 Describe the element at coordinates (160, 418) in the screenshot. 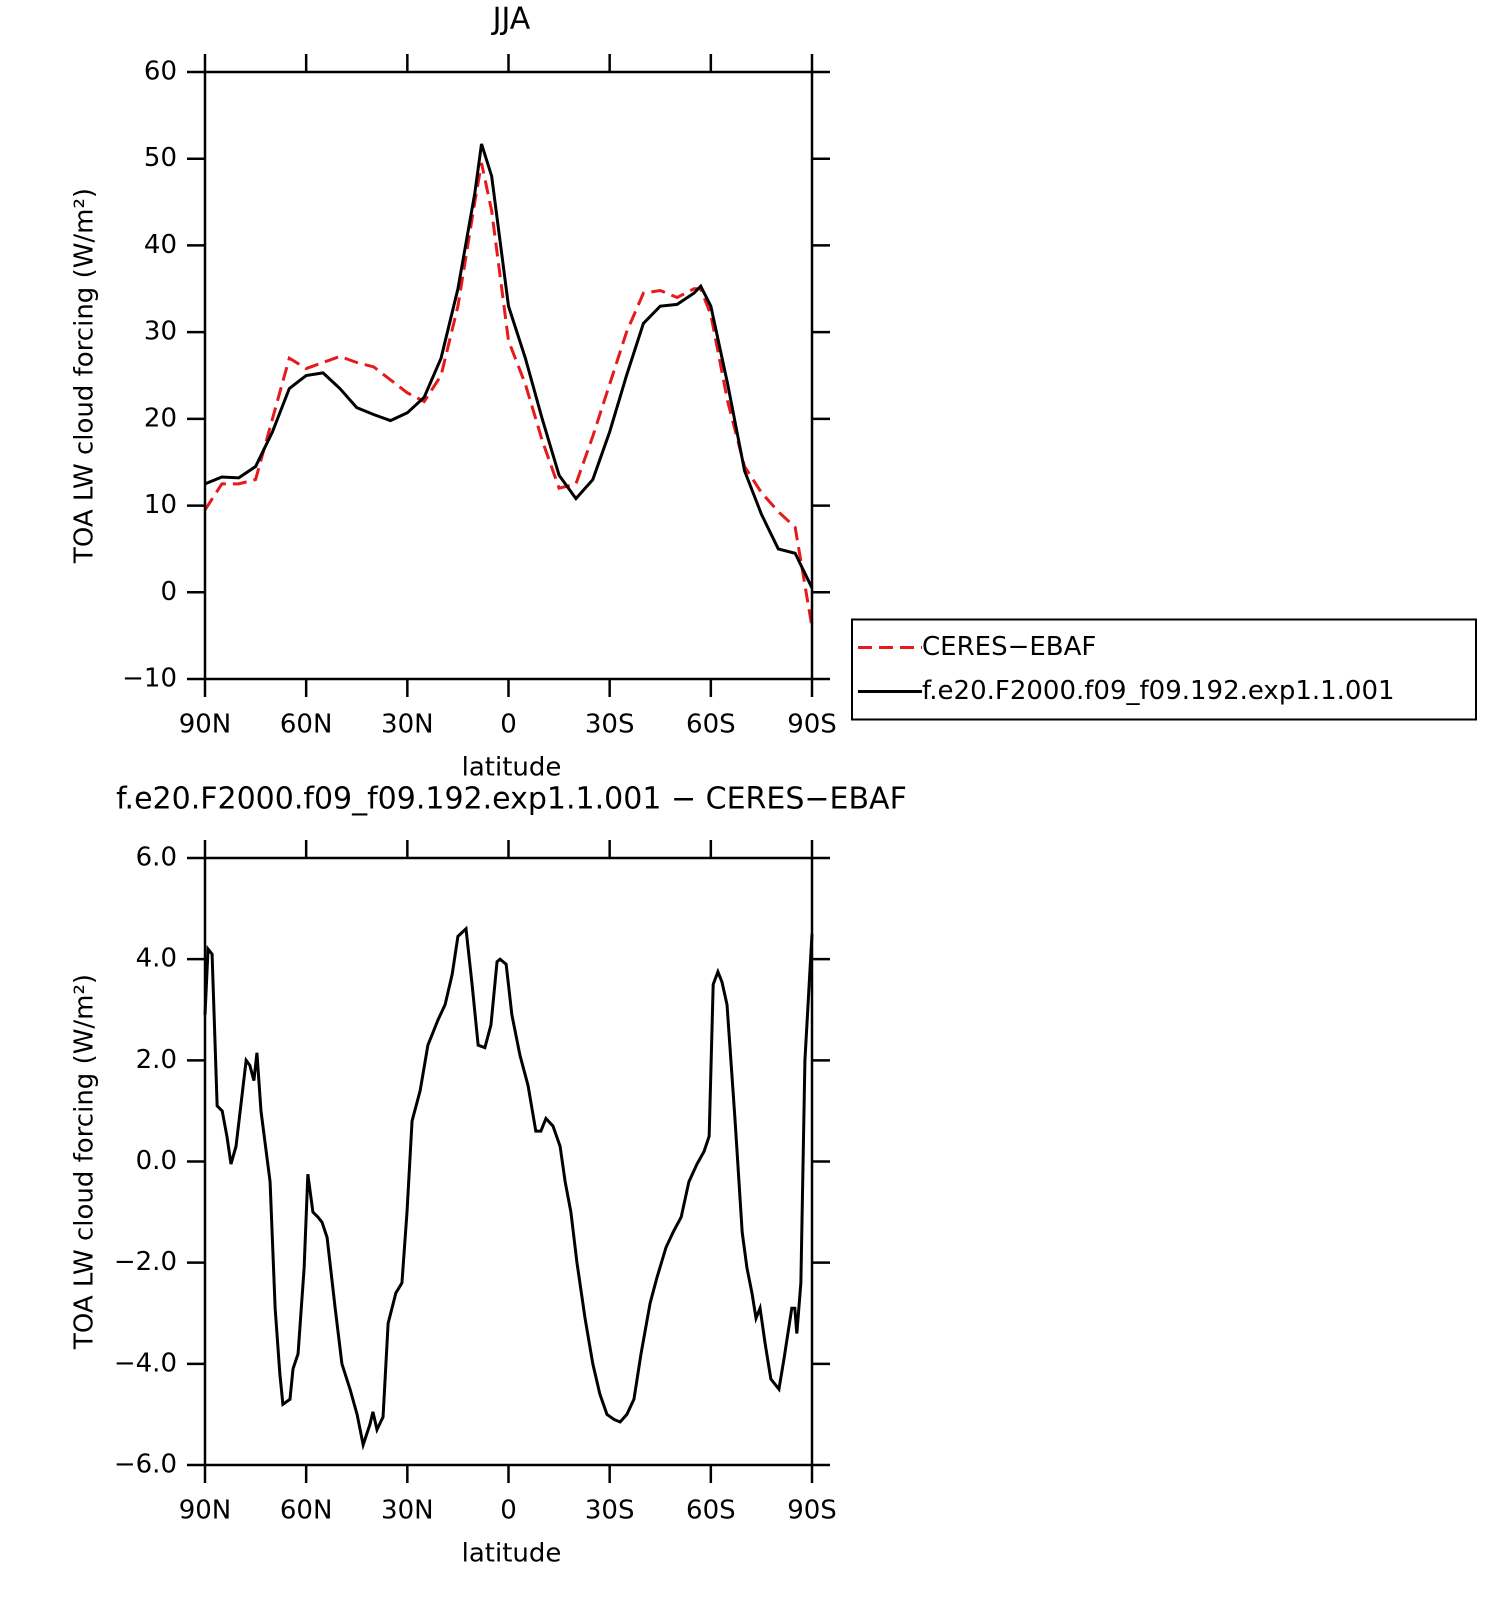

I see `y-tick-label: 20` at that location.